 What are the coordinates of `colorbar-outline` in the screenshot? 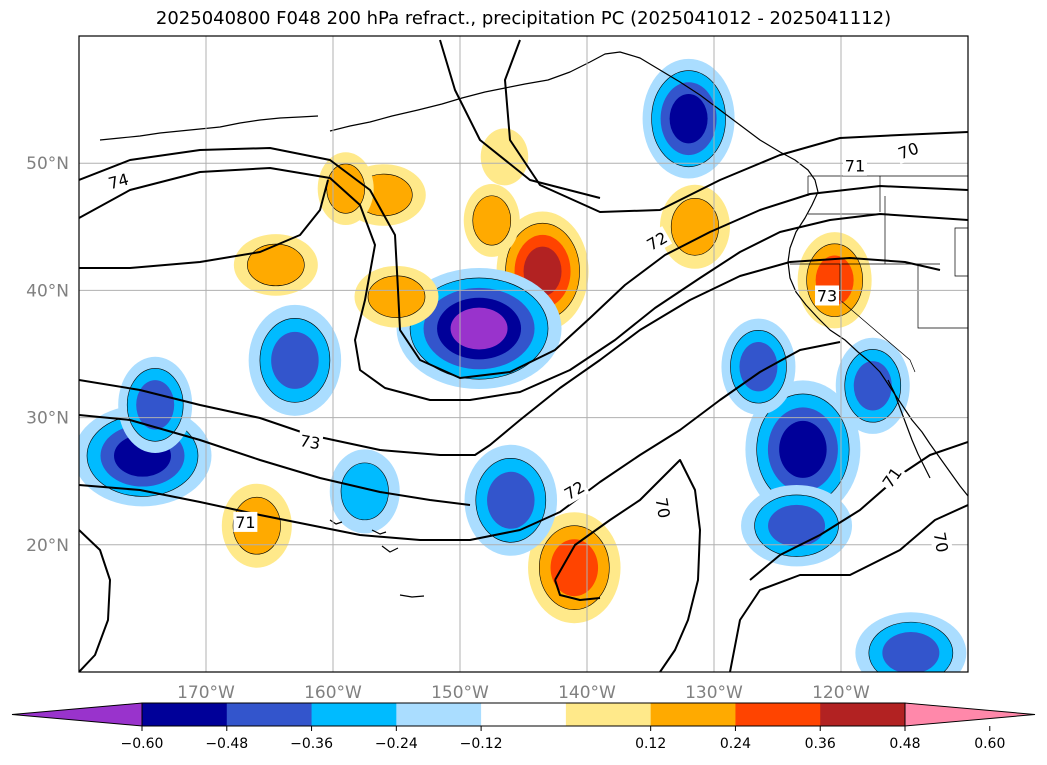 It's located at (523, 714).